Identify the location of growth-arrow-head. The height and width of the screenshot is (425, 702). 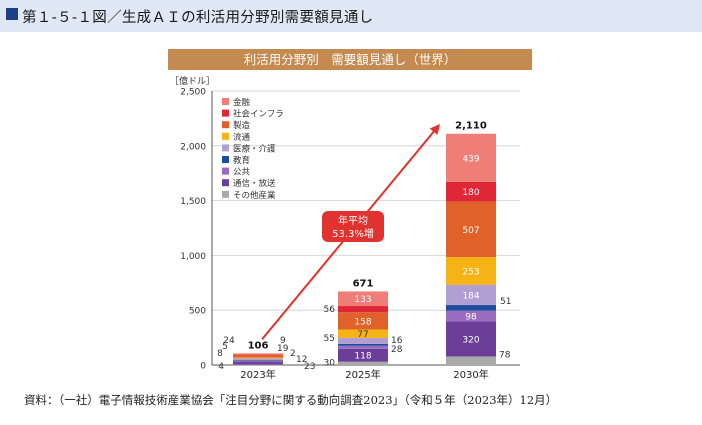
(434, 129).